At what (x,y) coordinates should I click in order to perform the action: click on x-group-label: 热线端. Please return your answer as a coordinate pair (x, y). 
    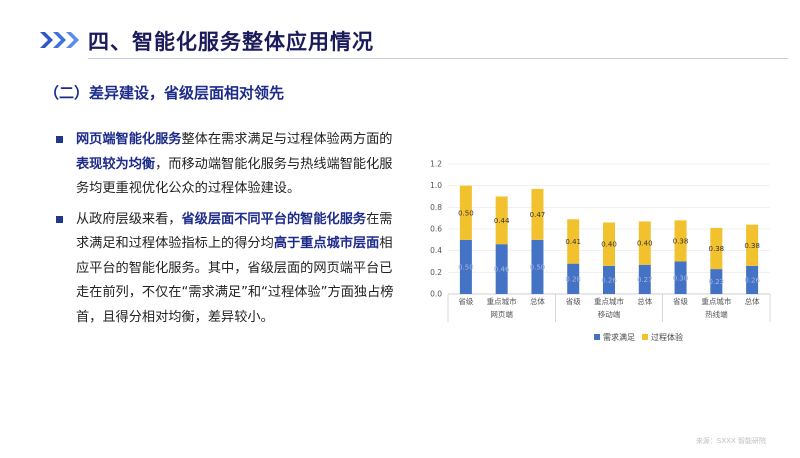
    Looking at the image, I should click on (716, 314).